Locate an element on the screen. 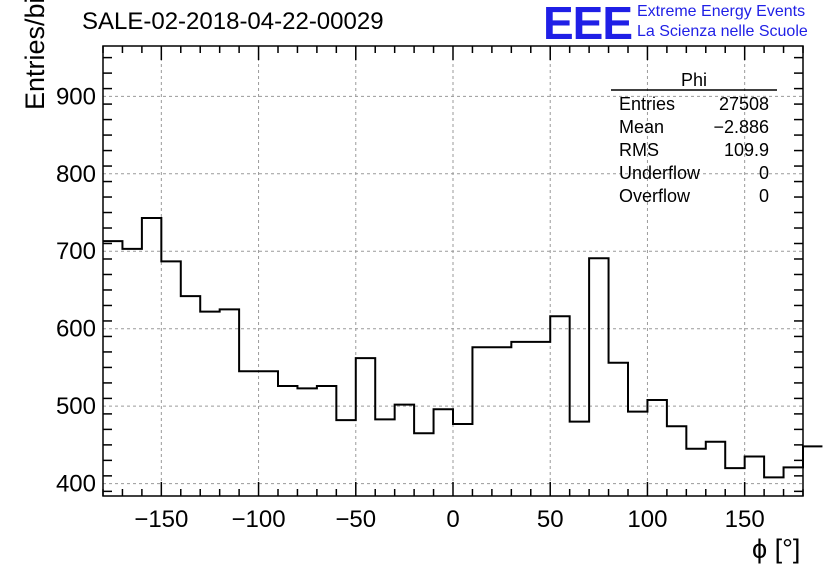 Image resolution: width=836 pixels, height=572 pixels. y-tick-label: 500 is located at coordinates (76, 406).